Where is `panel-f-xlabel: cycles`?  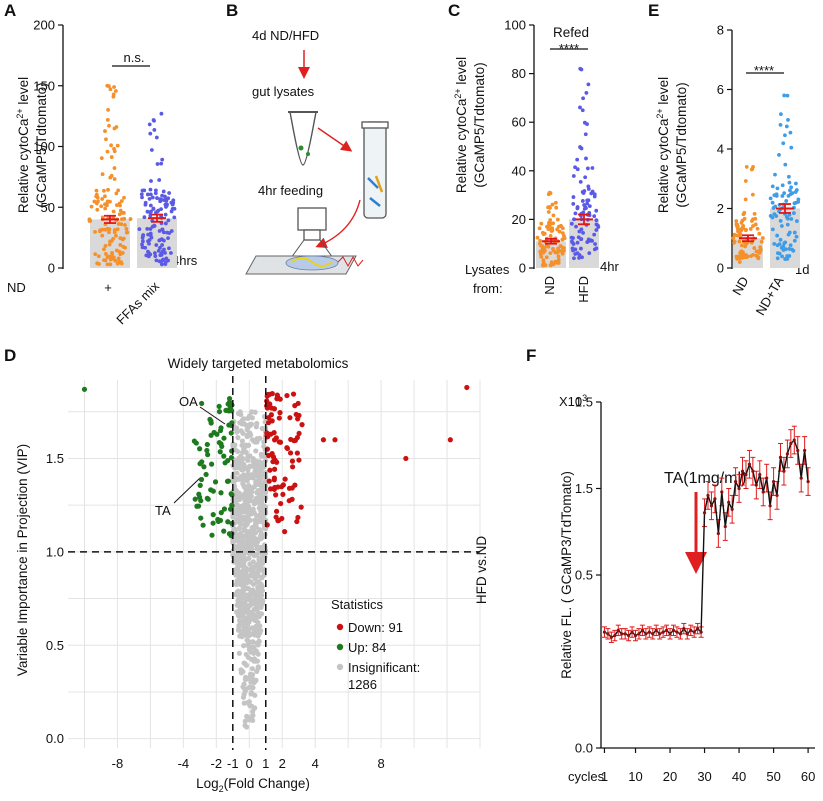 panel-f-xlabel: cycles is located at coordinates (586, 776).